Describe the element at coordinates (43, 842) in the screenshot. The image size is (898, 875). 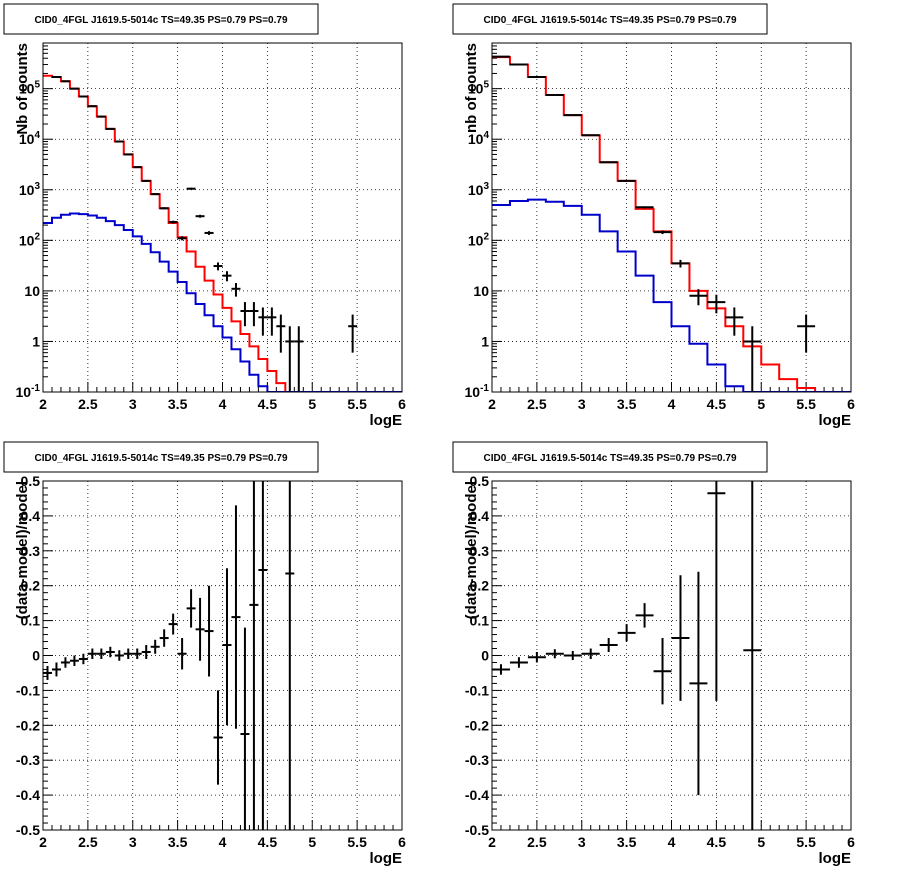
I see `x-tick-label: 2` at that location.